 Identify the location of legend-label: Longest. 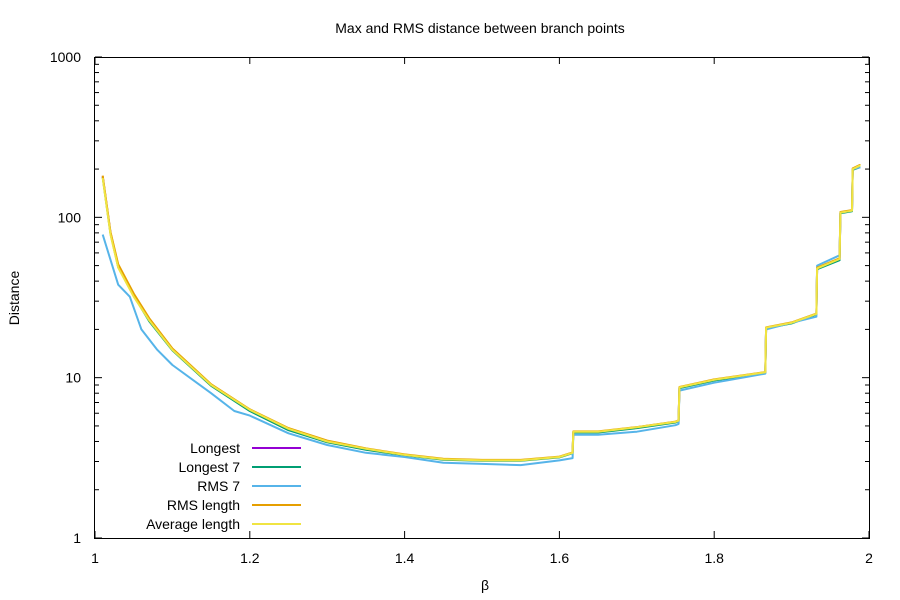
(215, 448).